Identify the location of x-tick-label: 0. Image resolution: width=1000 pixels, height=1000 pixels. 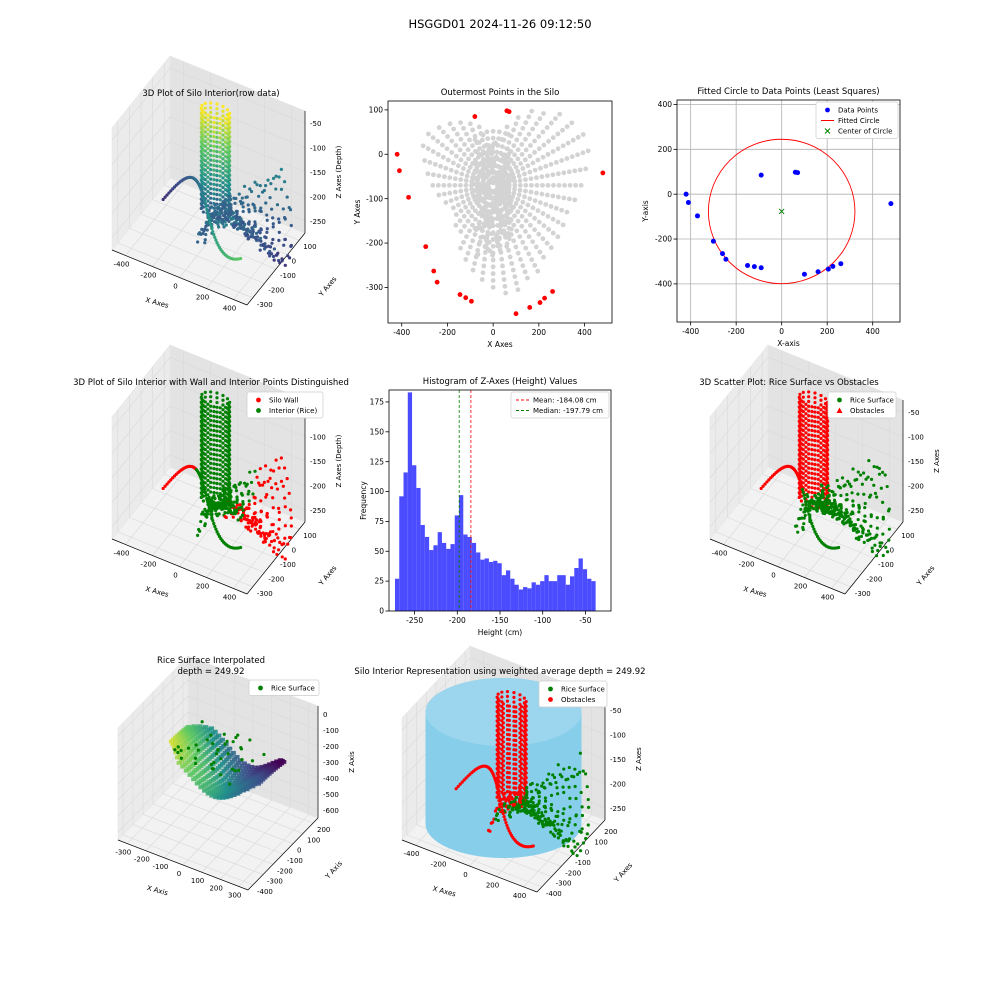
(773, 576).